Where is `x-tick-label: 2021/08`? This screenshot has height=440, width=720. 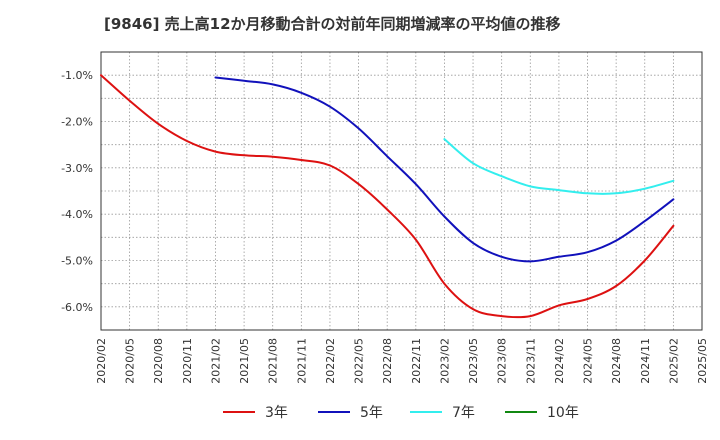 x-tick-label: 2021/08 is located at coordinates (273, 361).